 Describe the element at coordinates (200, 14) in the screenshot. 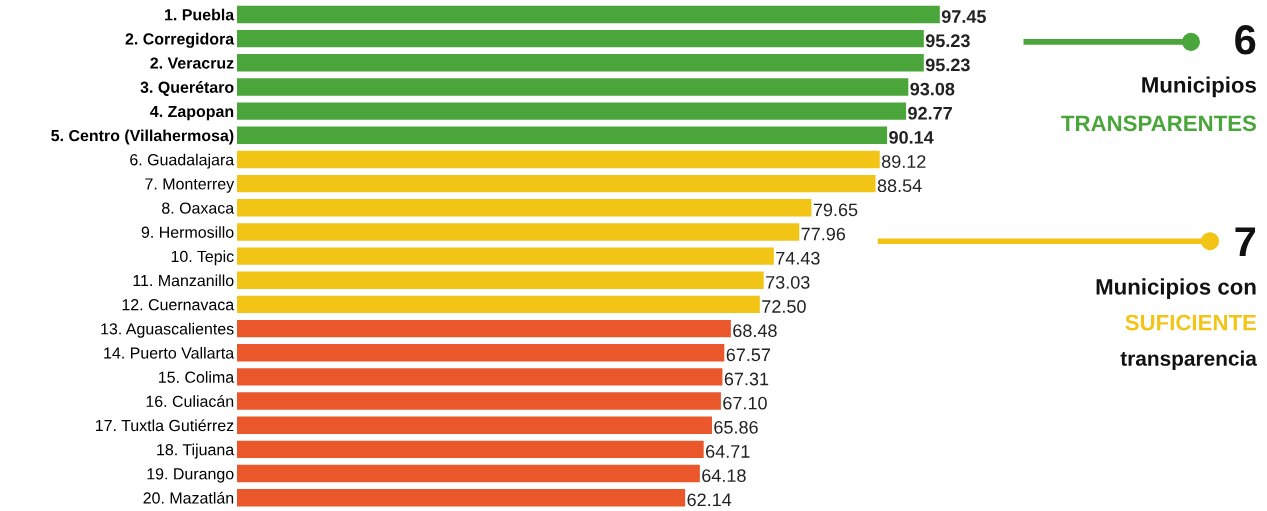

I see `y-tick-label: 1. Puebla` at that location.